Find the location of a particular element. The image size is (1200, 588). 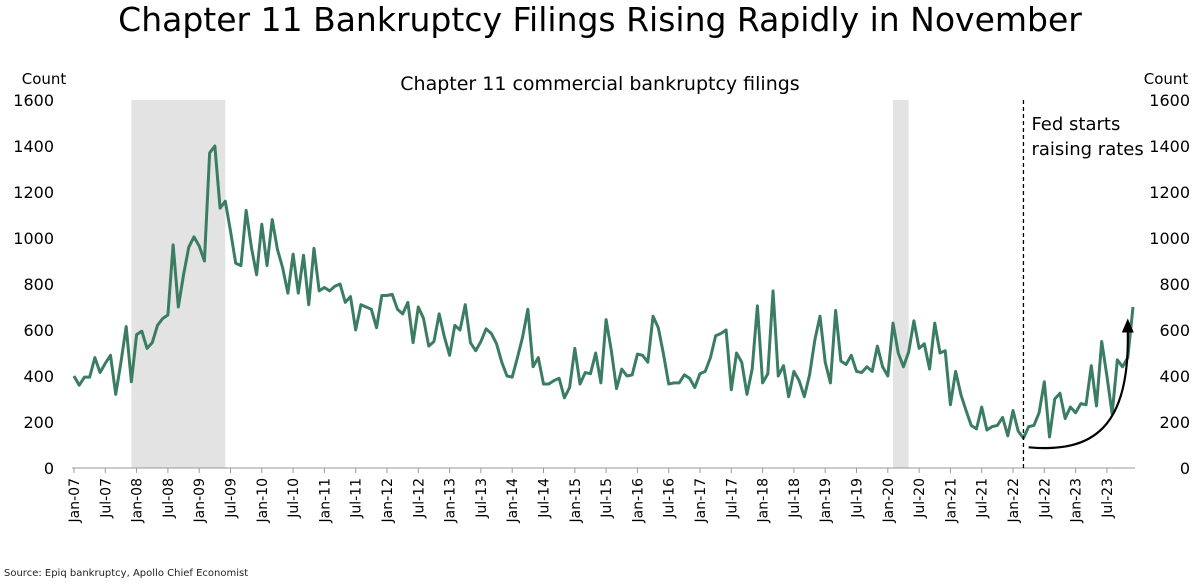

y-tick-left: 400 is located at coordinates (38, 376).